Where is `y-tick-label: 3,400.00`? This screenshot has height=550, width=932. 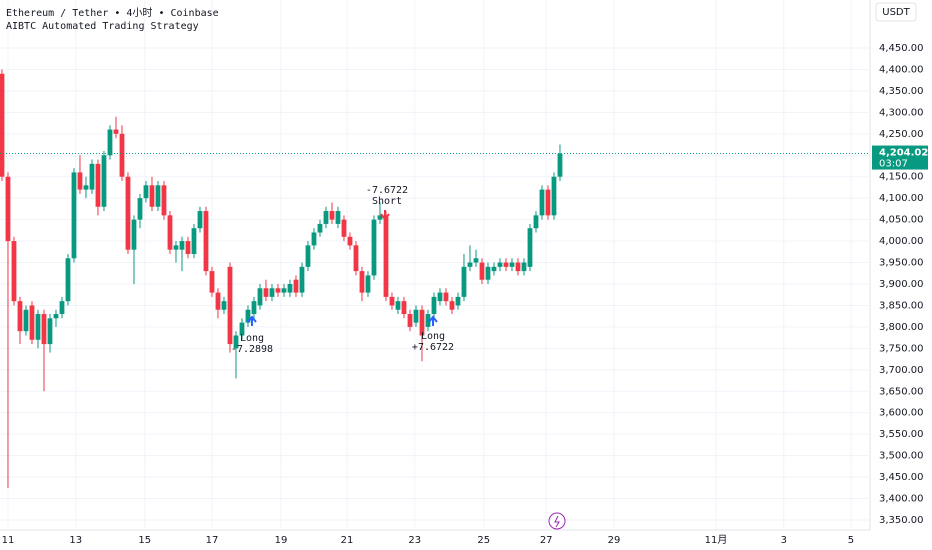 y-tick-label: 3,400.00 is located at coordinates (901, 499).